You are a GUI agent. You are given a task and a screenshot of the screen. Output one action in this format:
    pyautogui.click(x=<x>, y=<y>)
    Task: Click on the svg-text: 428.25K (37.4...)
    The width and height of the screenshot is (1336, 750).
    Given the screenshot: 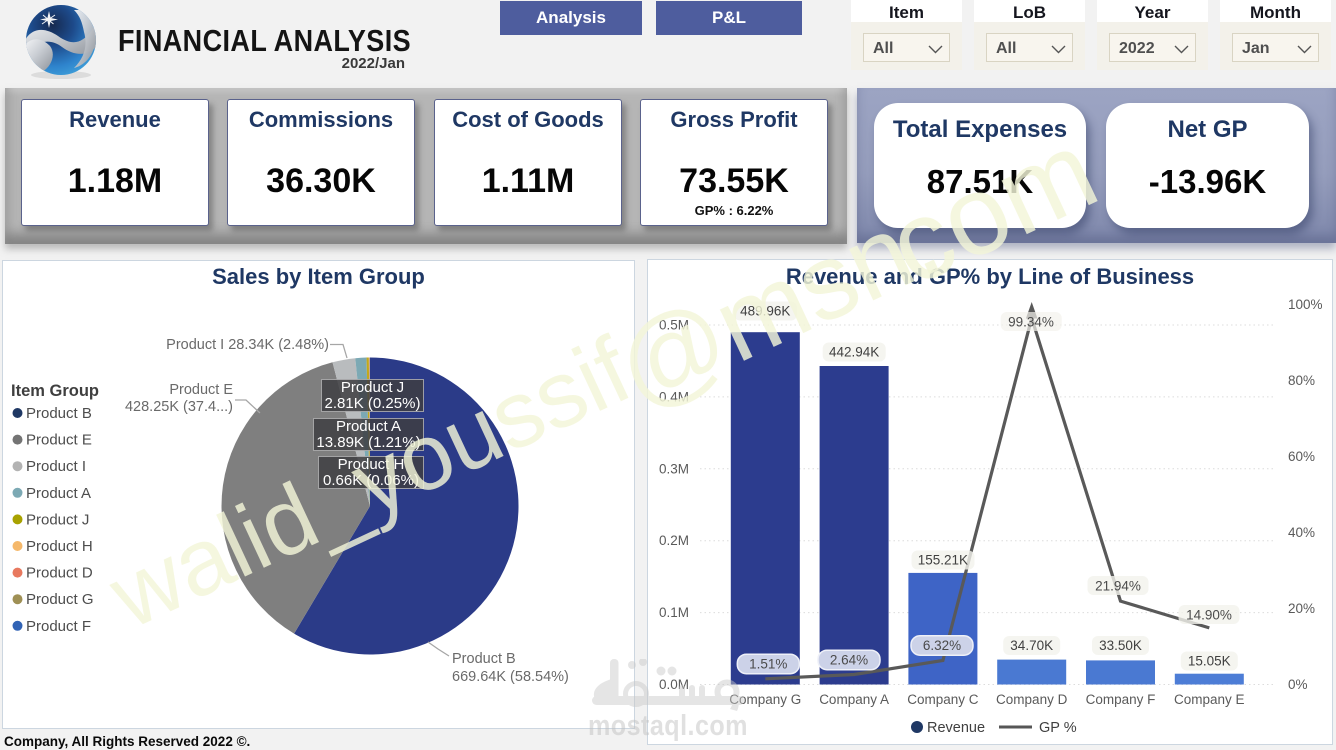 What is the action you would take?
    pyautogui.click(x=179, y=407)
    